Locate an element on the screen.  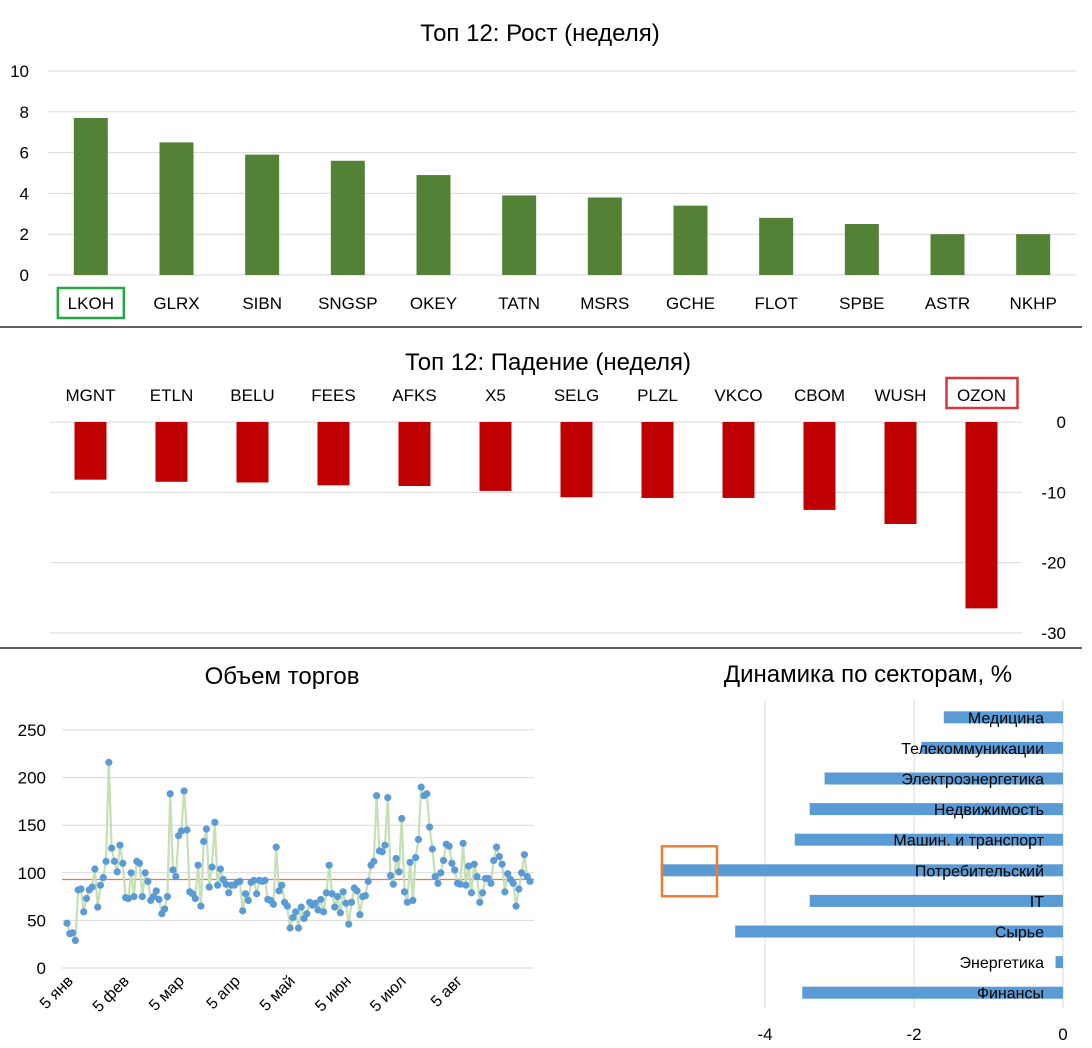
fall-y-tick-label: -30 is located at coordinates (1053, 633).